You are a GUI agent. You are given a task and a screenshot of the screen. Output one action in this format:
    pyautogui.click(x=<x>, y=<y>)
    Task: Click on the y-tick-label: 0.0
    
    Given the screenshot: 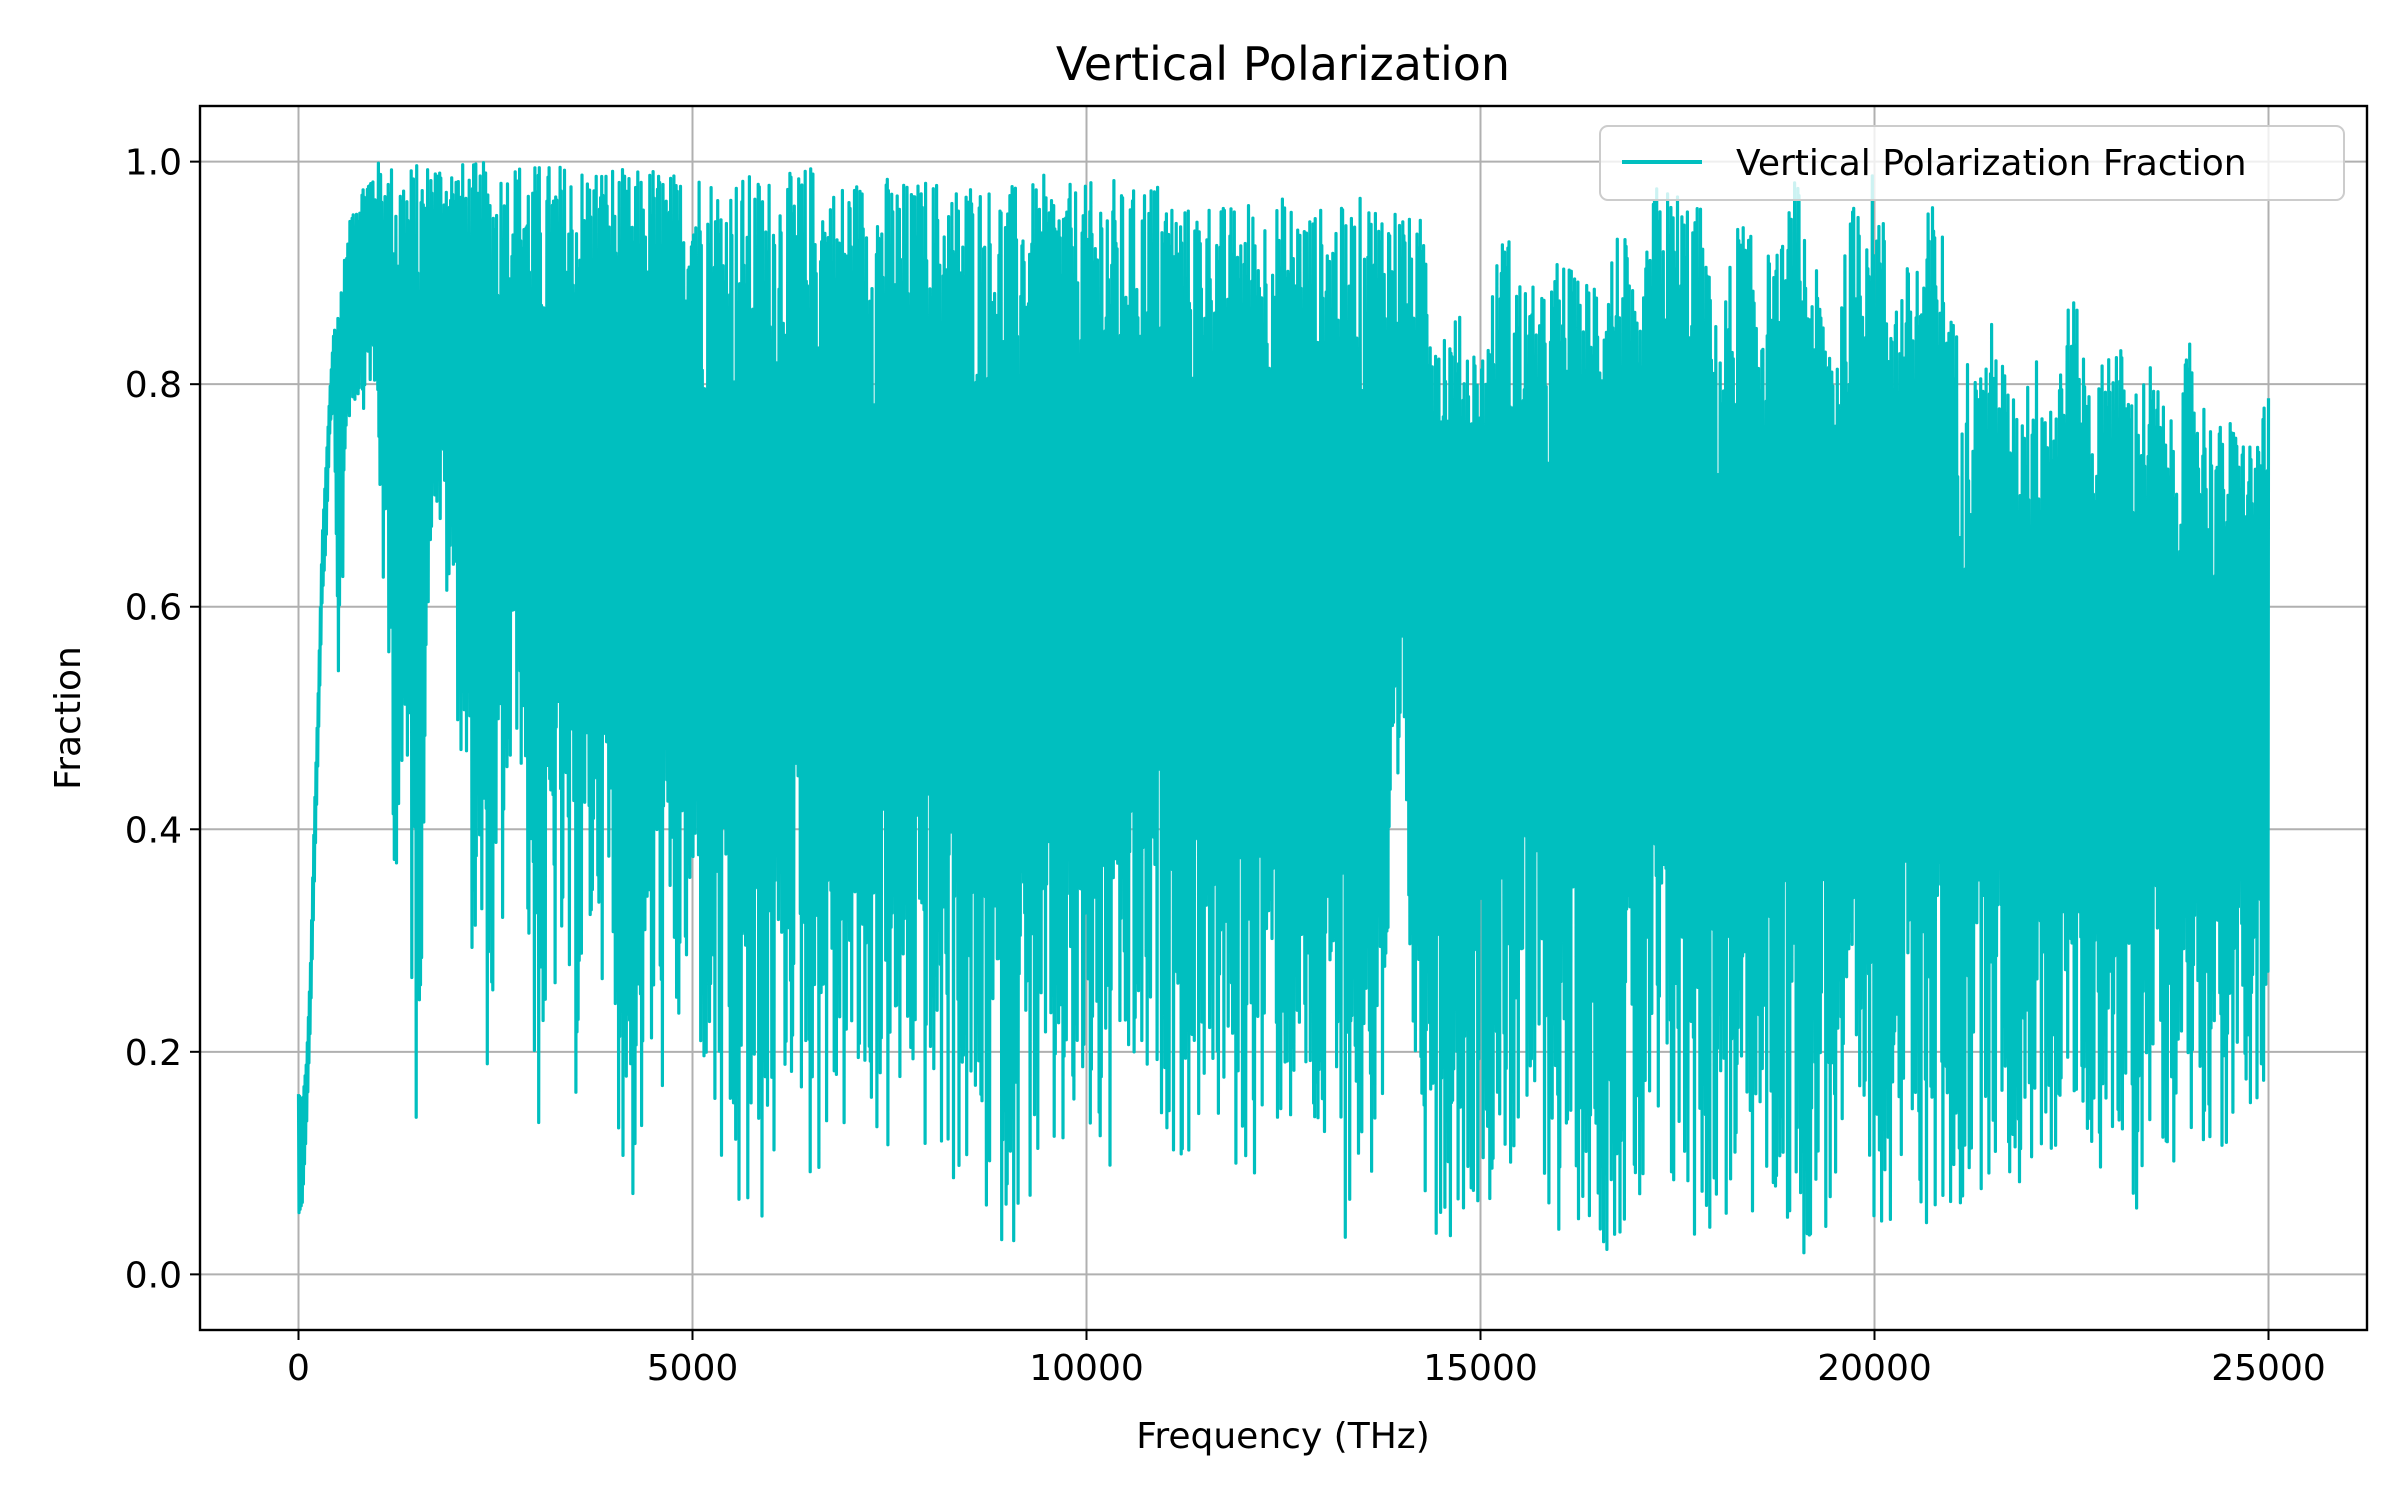 What is the action you would take?
    pyautogui.click(x=153, y=1275)
    